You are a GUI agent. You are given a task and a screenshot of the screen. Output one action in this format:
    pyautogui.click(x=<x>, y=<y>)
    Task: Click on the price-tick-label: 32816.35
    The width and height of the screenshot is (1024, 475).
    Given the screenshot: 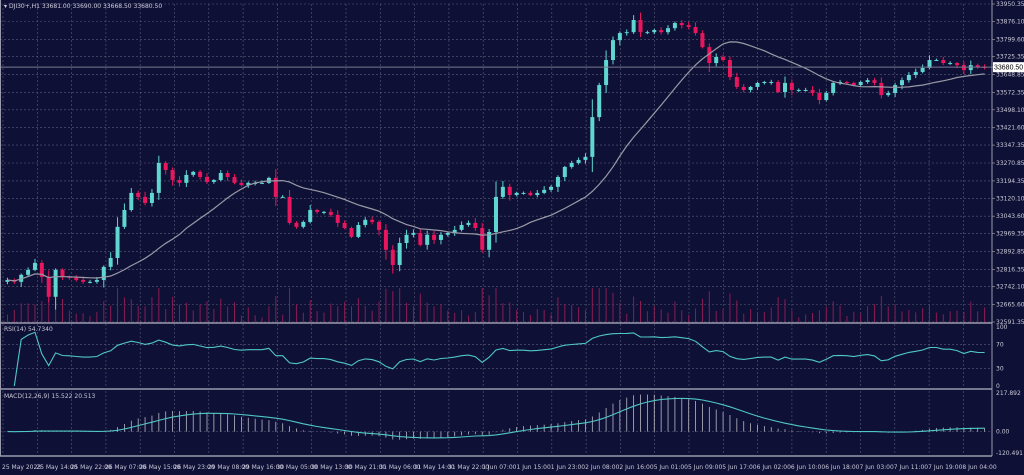 What is the action you would take?
    pyautogui.click(x=1010, y=269)
    